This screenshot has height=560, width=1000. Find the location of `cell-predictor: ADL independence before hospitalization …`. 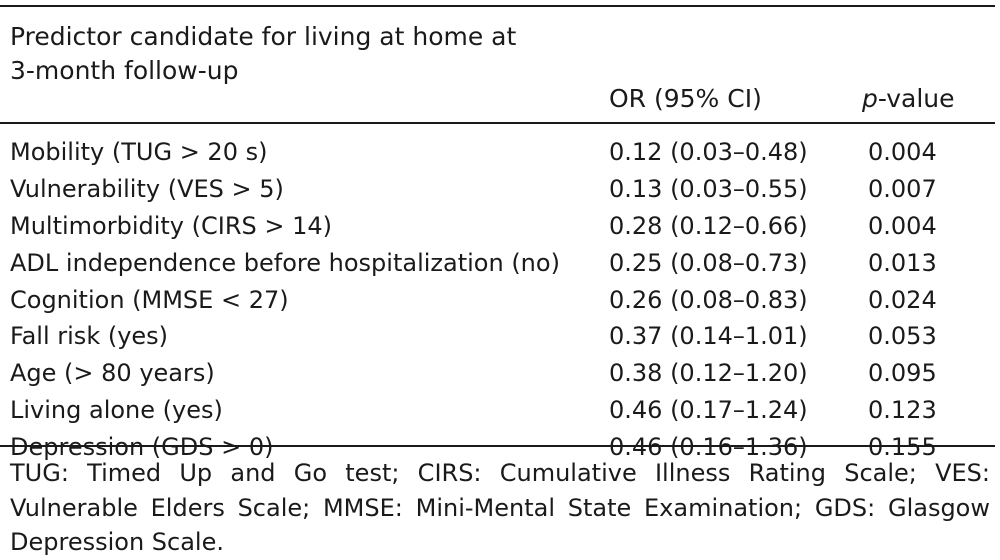

cell-predictor: ADL independence before hospitalization … is located at coordinates (285, 262).